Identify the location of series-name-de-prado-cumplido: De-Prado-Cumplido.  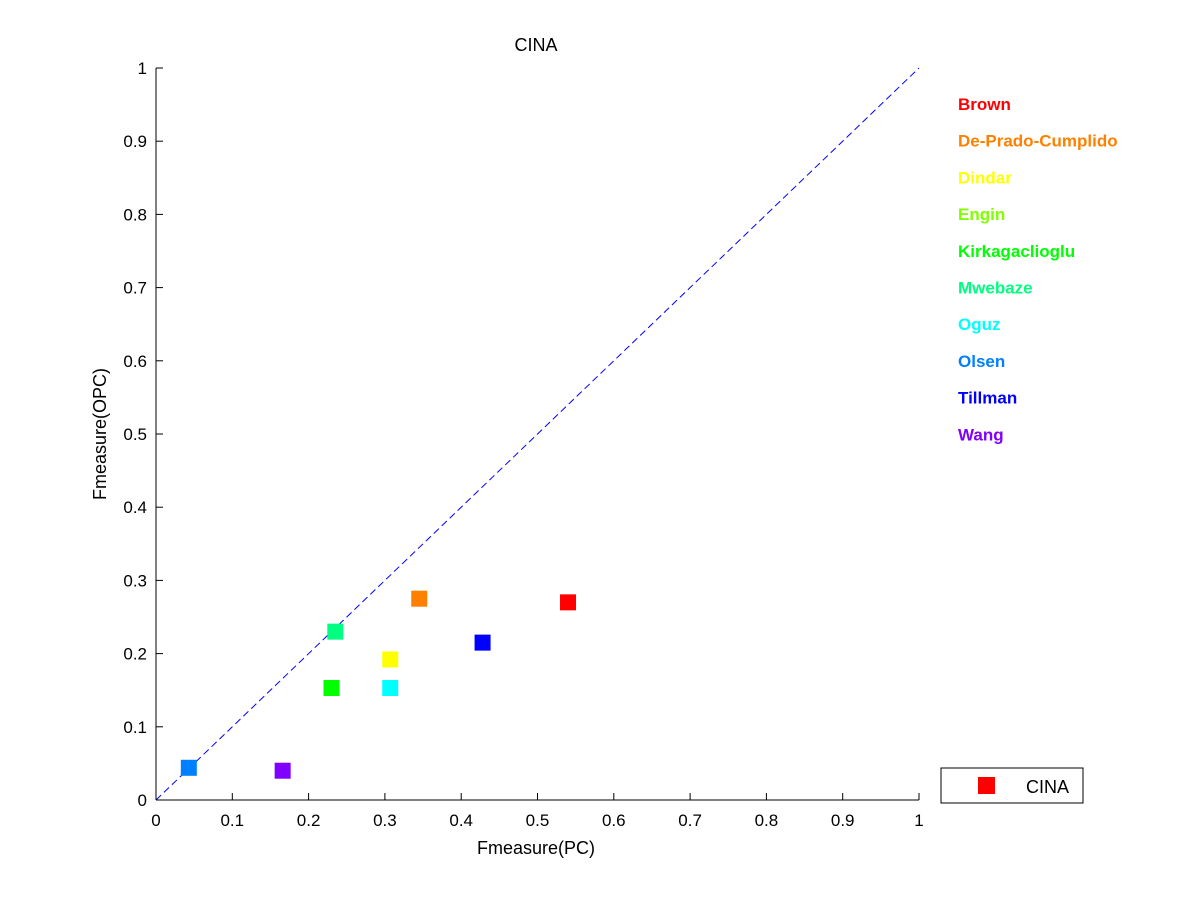
(1038, 141).